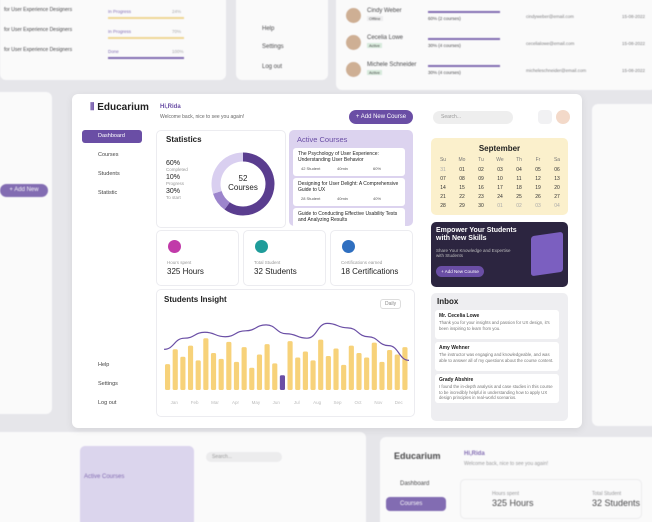  Describe the element at coordinates (481, 197) in the screenshot. I see `date: 23` at that location.